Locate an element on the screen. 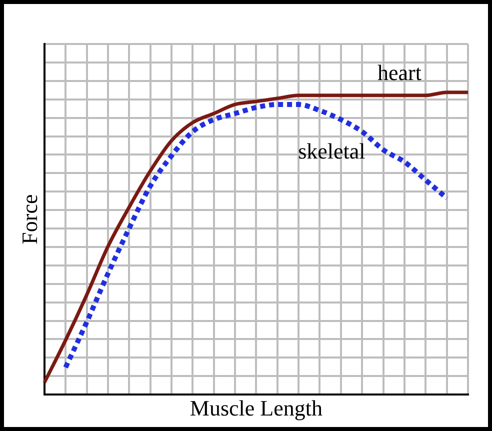  x-axis-title: Muscle Length is located at coordinates (256, 408).